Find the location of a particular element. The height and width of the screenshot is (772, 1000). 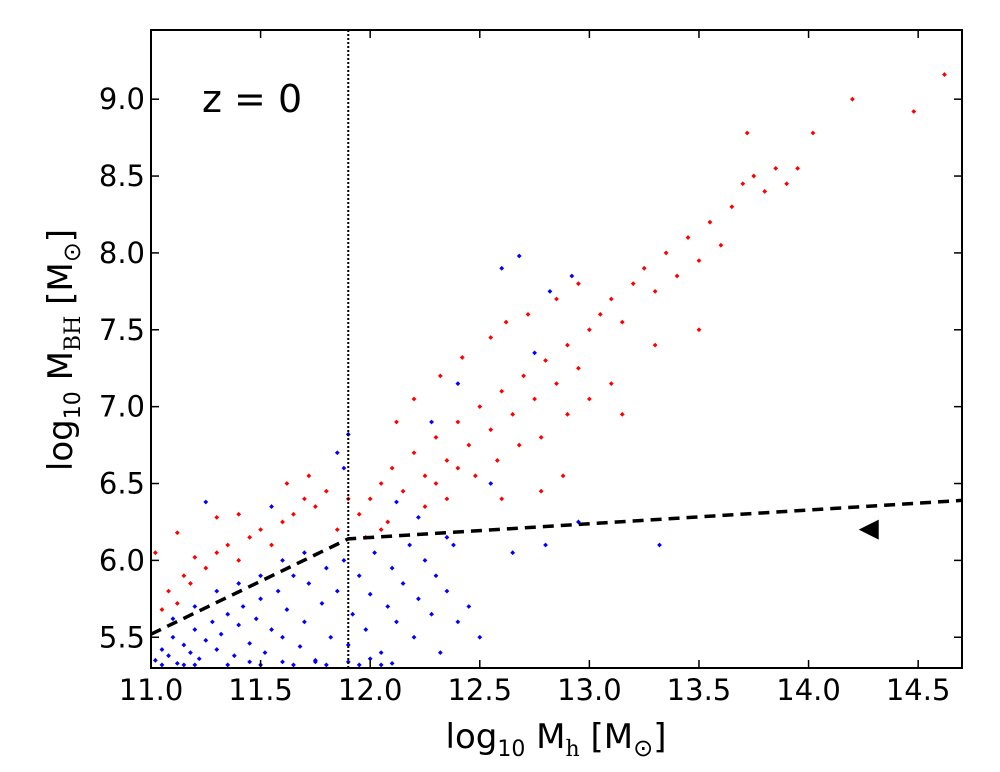

y-tick-label: 9.0 is located at coordinates (122, 99).